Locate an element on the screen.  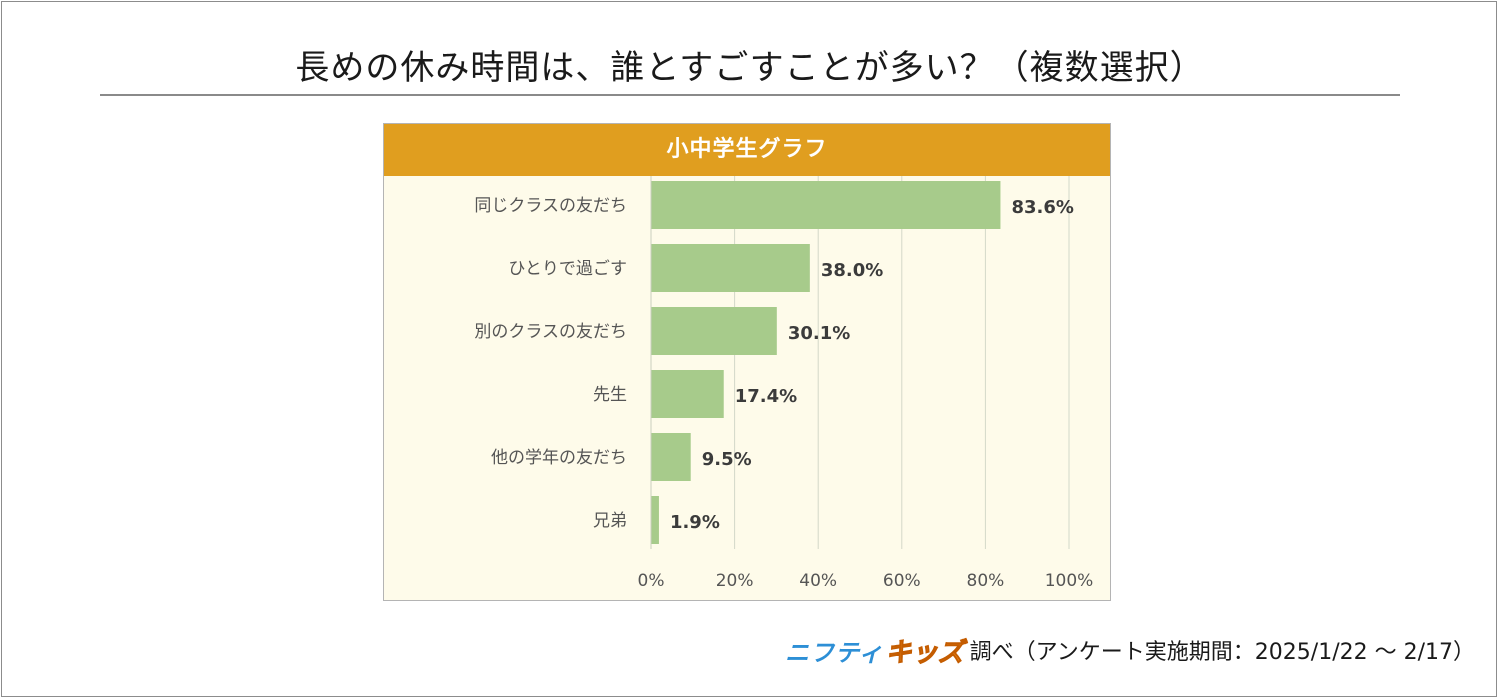
category-label: ひとりで過ごす is located at coordinates (567, 269).